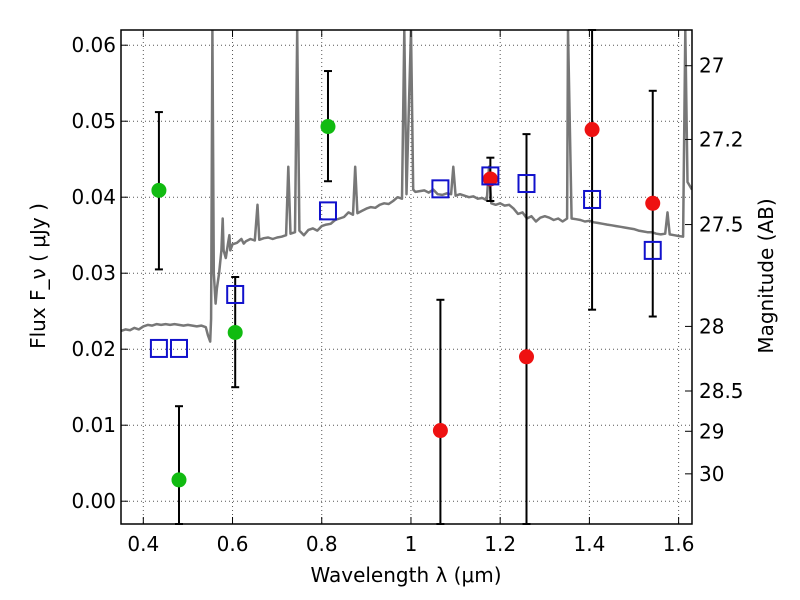 This screenshot has height=600, width=800. I want to click on x-tick-label: 1.2, so click(500, 544).